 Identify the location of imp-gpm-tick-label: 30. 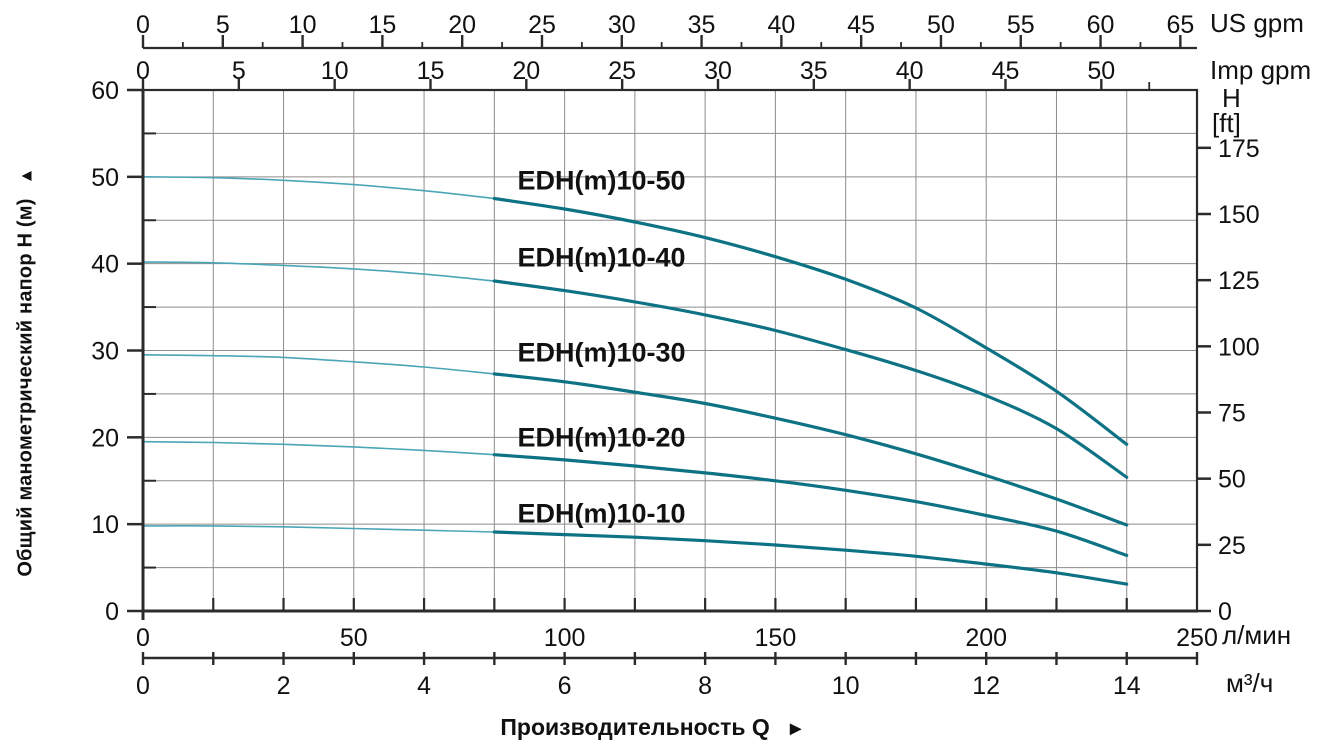
(718, 71).